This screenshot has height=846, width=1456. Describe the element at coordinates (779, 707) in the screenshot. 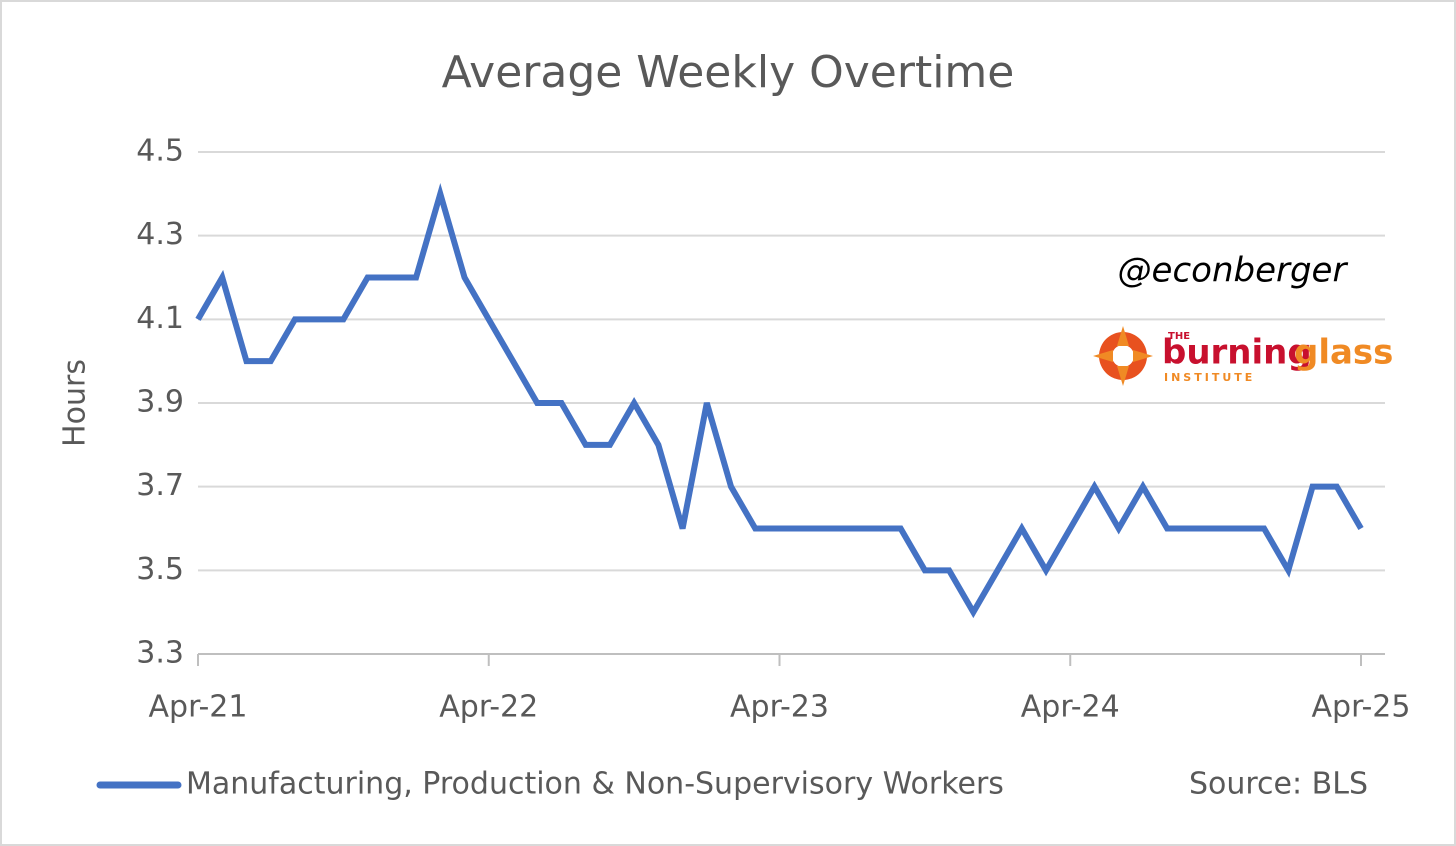

I see `x-tick-label: Apr-23` at that location.